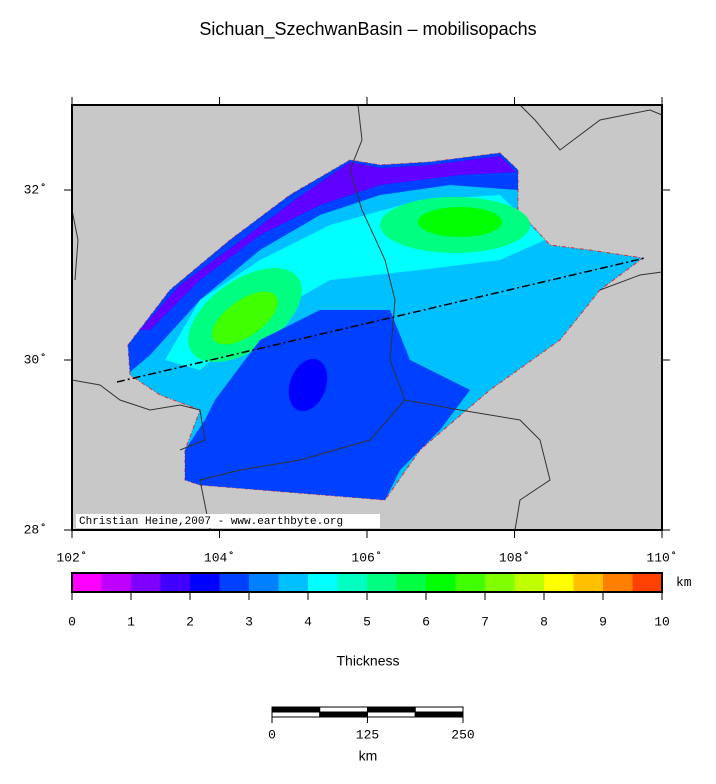 The image size is (716, 784). What do you see at coordinates (367, 661) in the screenshot?
I see `colorbar-label: Thickness` at bounding box center [367, 661].